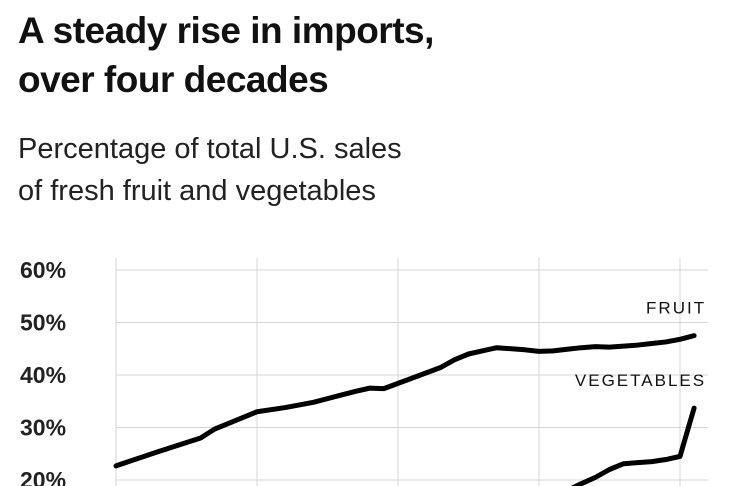 This screenshot has height=486, width=741. Describe the element at coordinates (640, 380) in the screenshot. I see `vegetables-series-label: VEGETABLES` at that location.